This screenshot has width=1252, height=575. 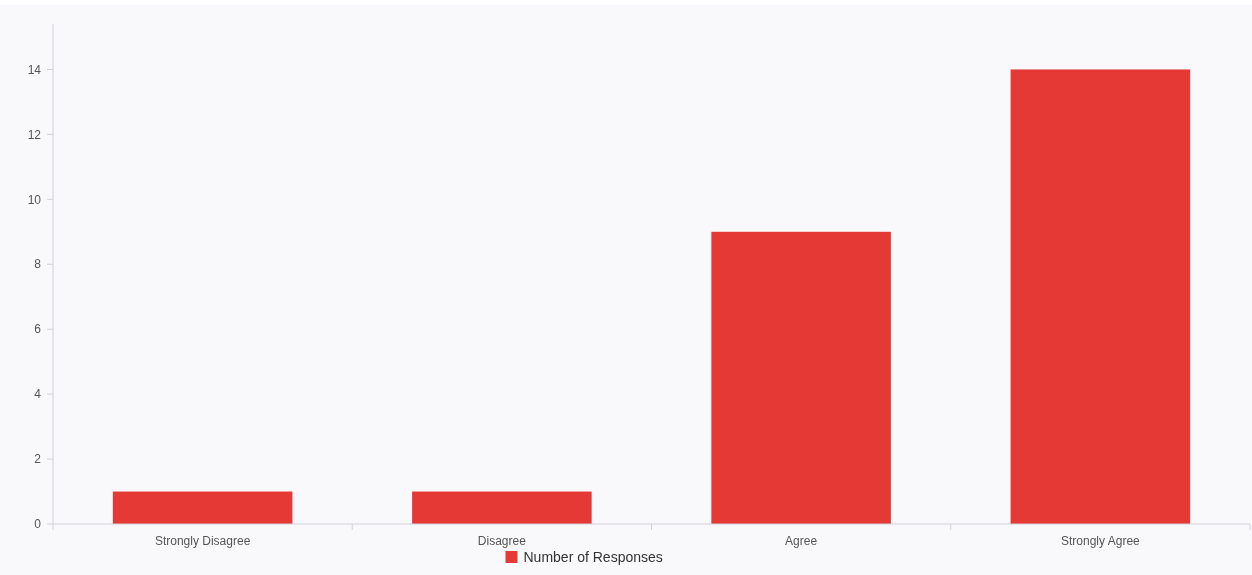 What do you see at coordinates (38, 264) in the screenshot?
I see `y-tick-label: 8` at bounding box center [38, 264].